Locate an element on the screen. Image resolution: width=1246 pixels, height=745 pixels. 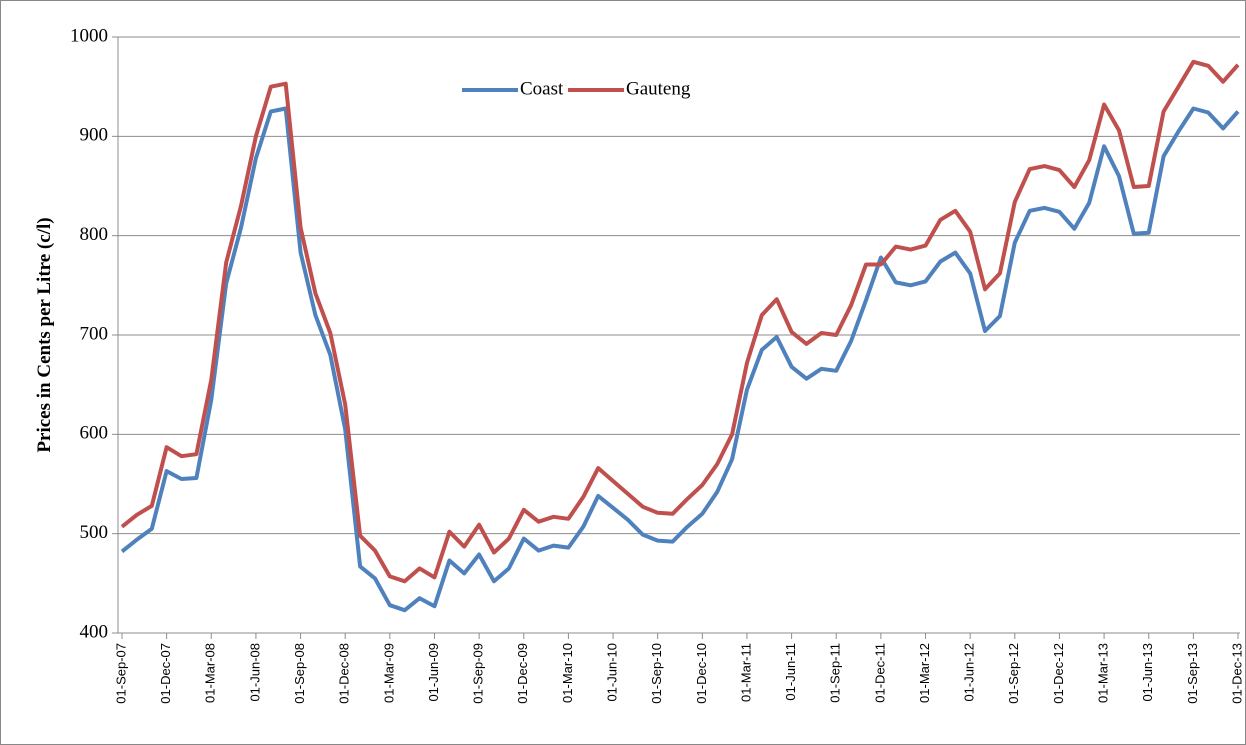
y-tick-label: 1000 is located at coordinates (89, 35).